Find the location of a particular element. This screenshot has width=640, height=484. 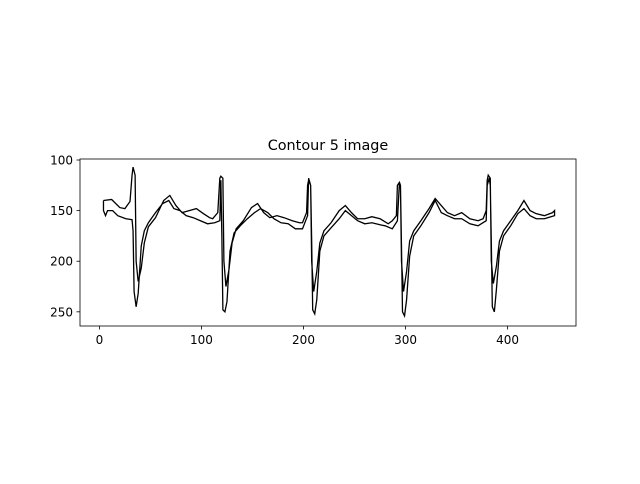

y-tick-label: 250 is located at coordinates (61, 312).